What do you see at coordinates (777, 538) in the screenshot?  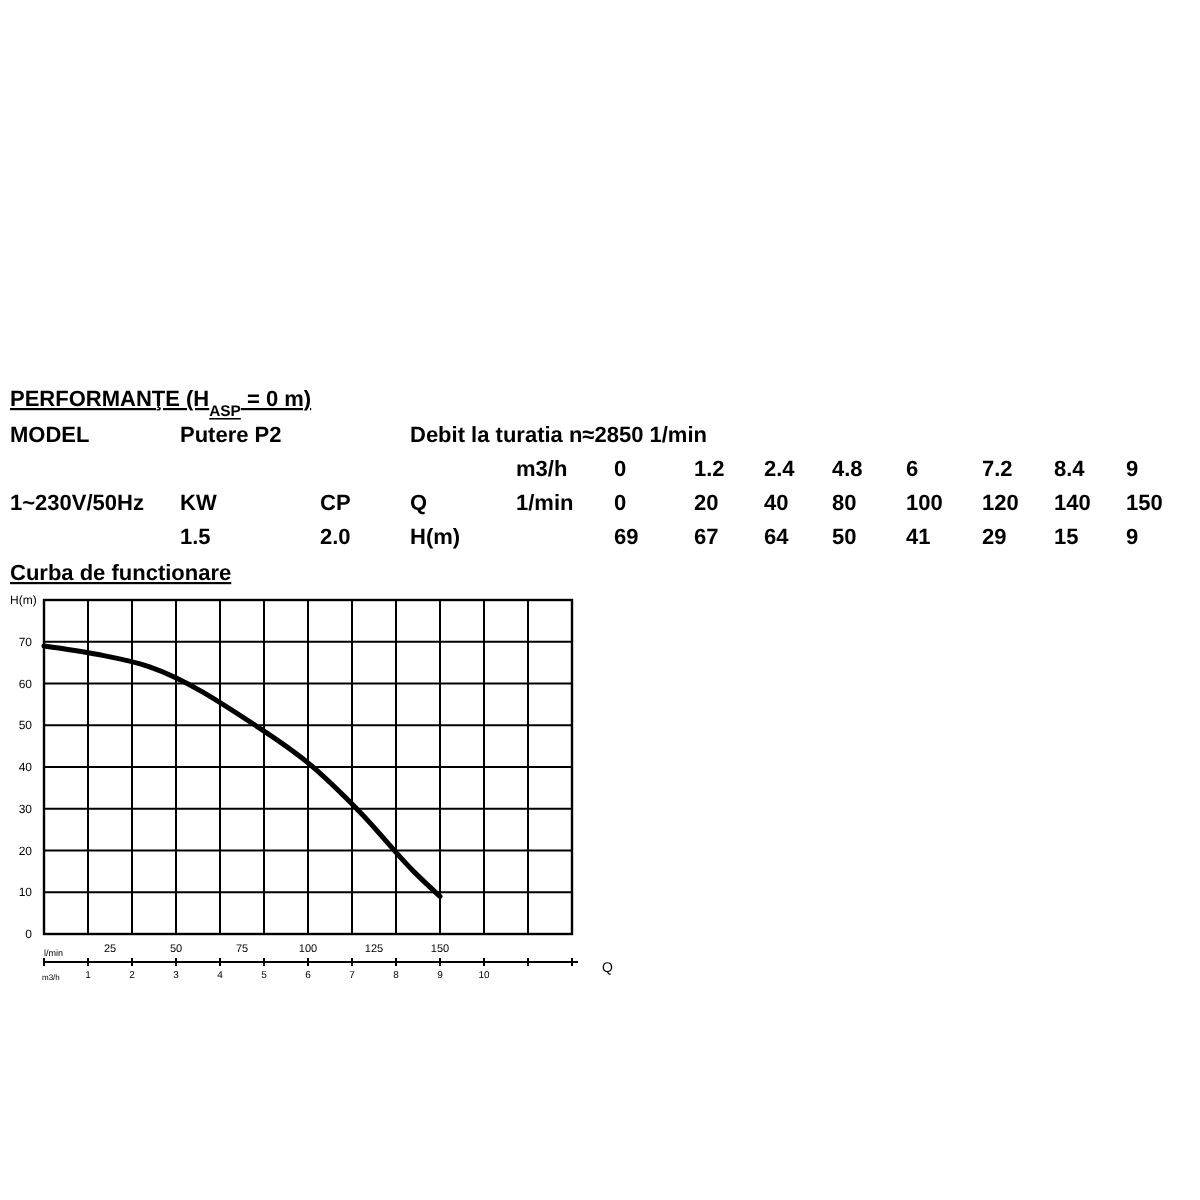 I see `text: 64` at bounding box center [777, 538].